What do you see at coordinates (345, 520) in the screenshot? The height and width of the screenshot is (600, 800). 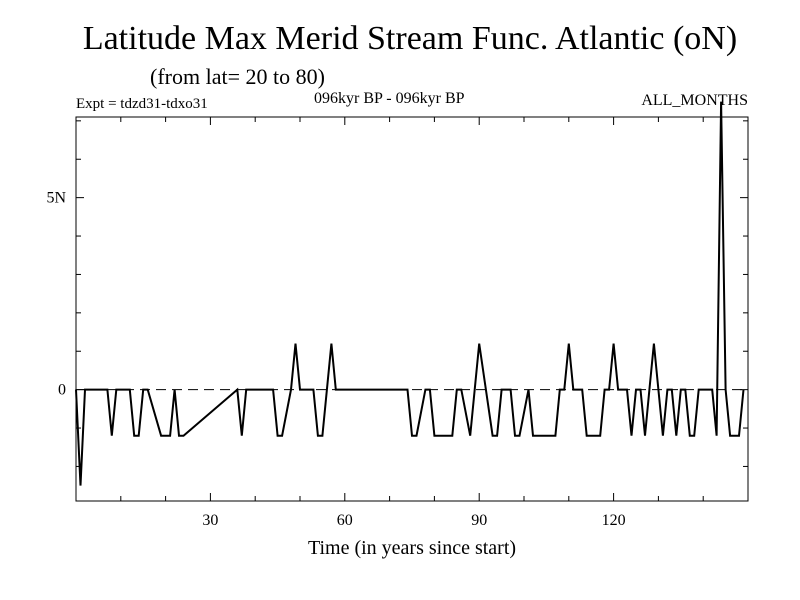 I see `x-tick-label: 60` at bounding box center [345, 520].